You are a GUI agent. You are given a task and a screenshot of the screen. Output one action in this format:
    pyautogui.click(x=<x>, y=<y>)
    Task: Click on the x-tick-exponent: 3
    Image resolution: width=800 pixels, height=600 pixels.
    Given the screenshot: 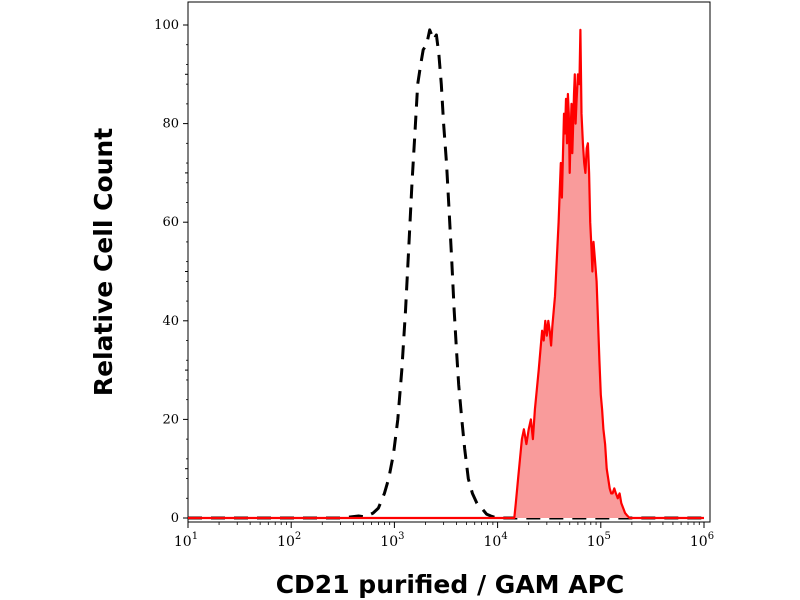 What is the action you would take?
    pyautogui.click(x=401, y=536)
    